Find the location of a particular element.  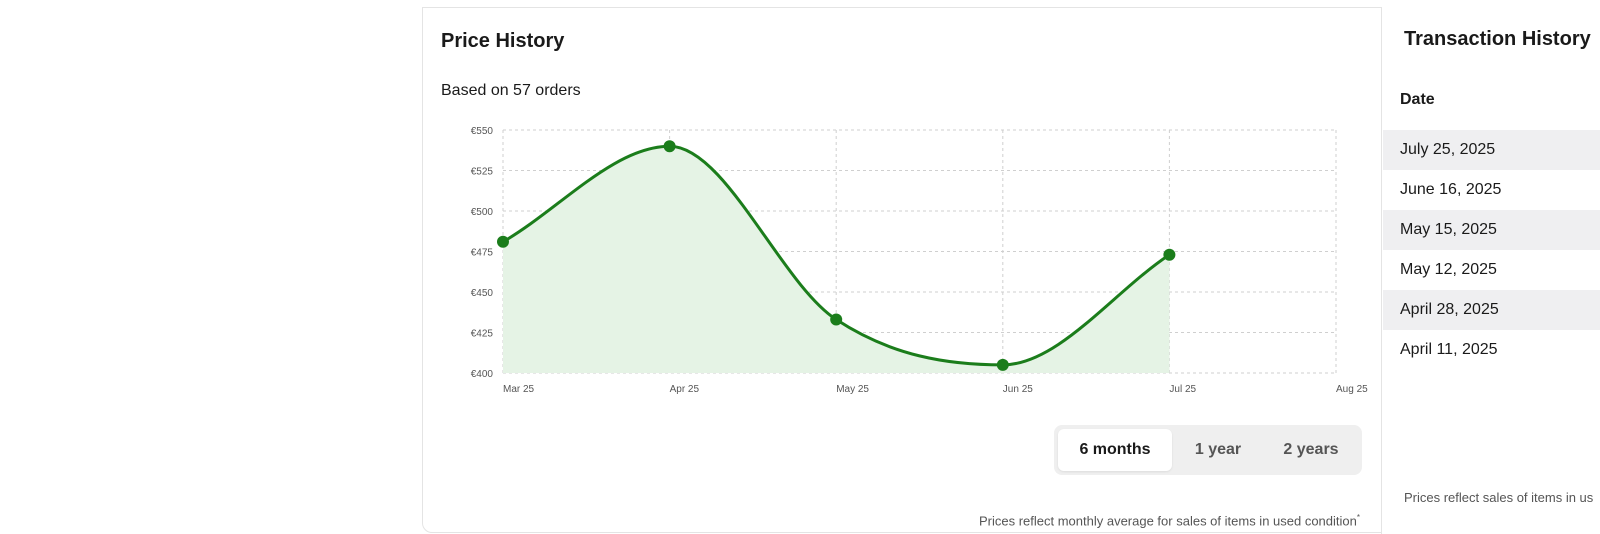

transaction-footnote: Prices reflect sales of items in us is located at coordinates (1499, 497).